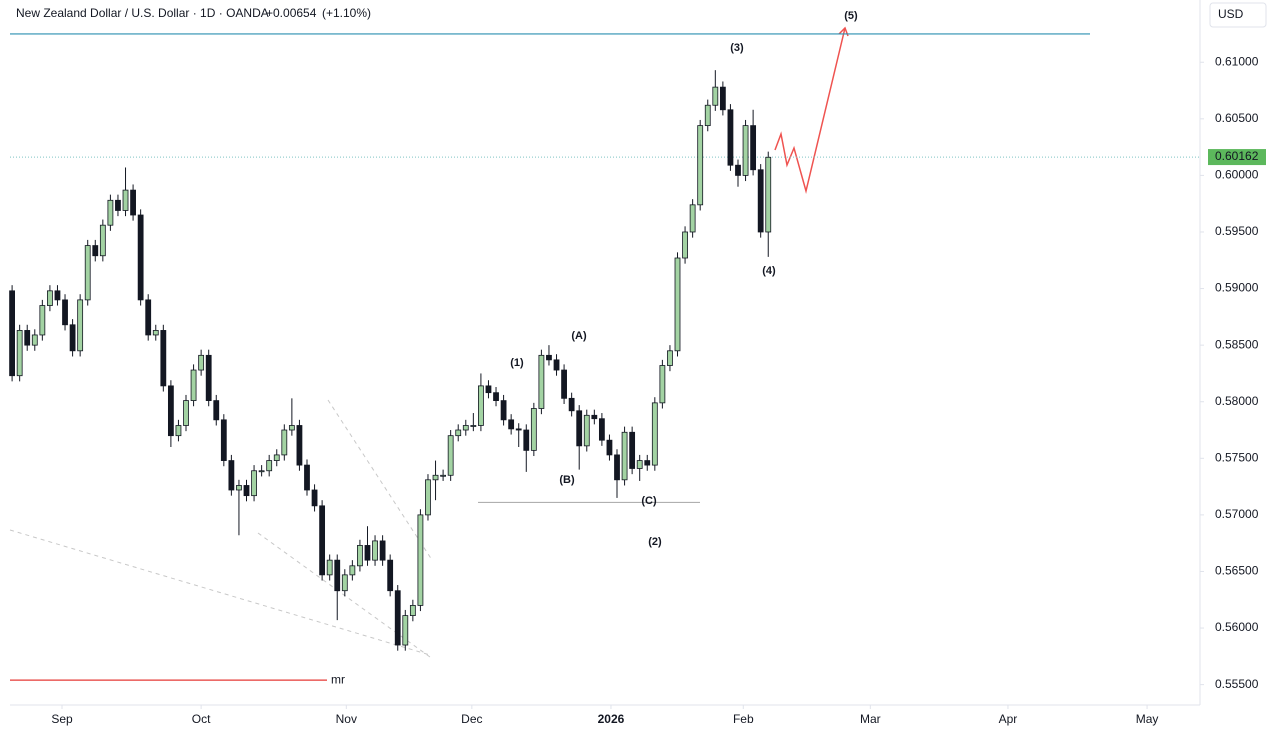 The width and height of the screenshot is (1280, 733). I want to click on last-price-tag, so click(1237, 157).